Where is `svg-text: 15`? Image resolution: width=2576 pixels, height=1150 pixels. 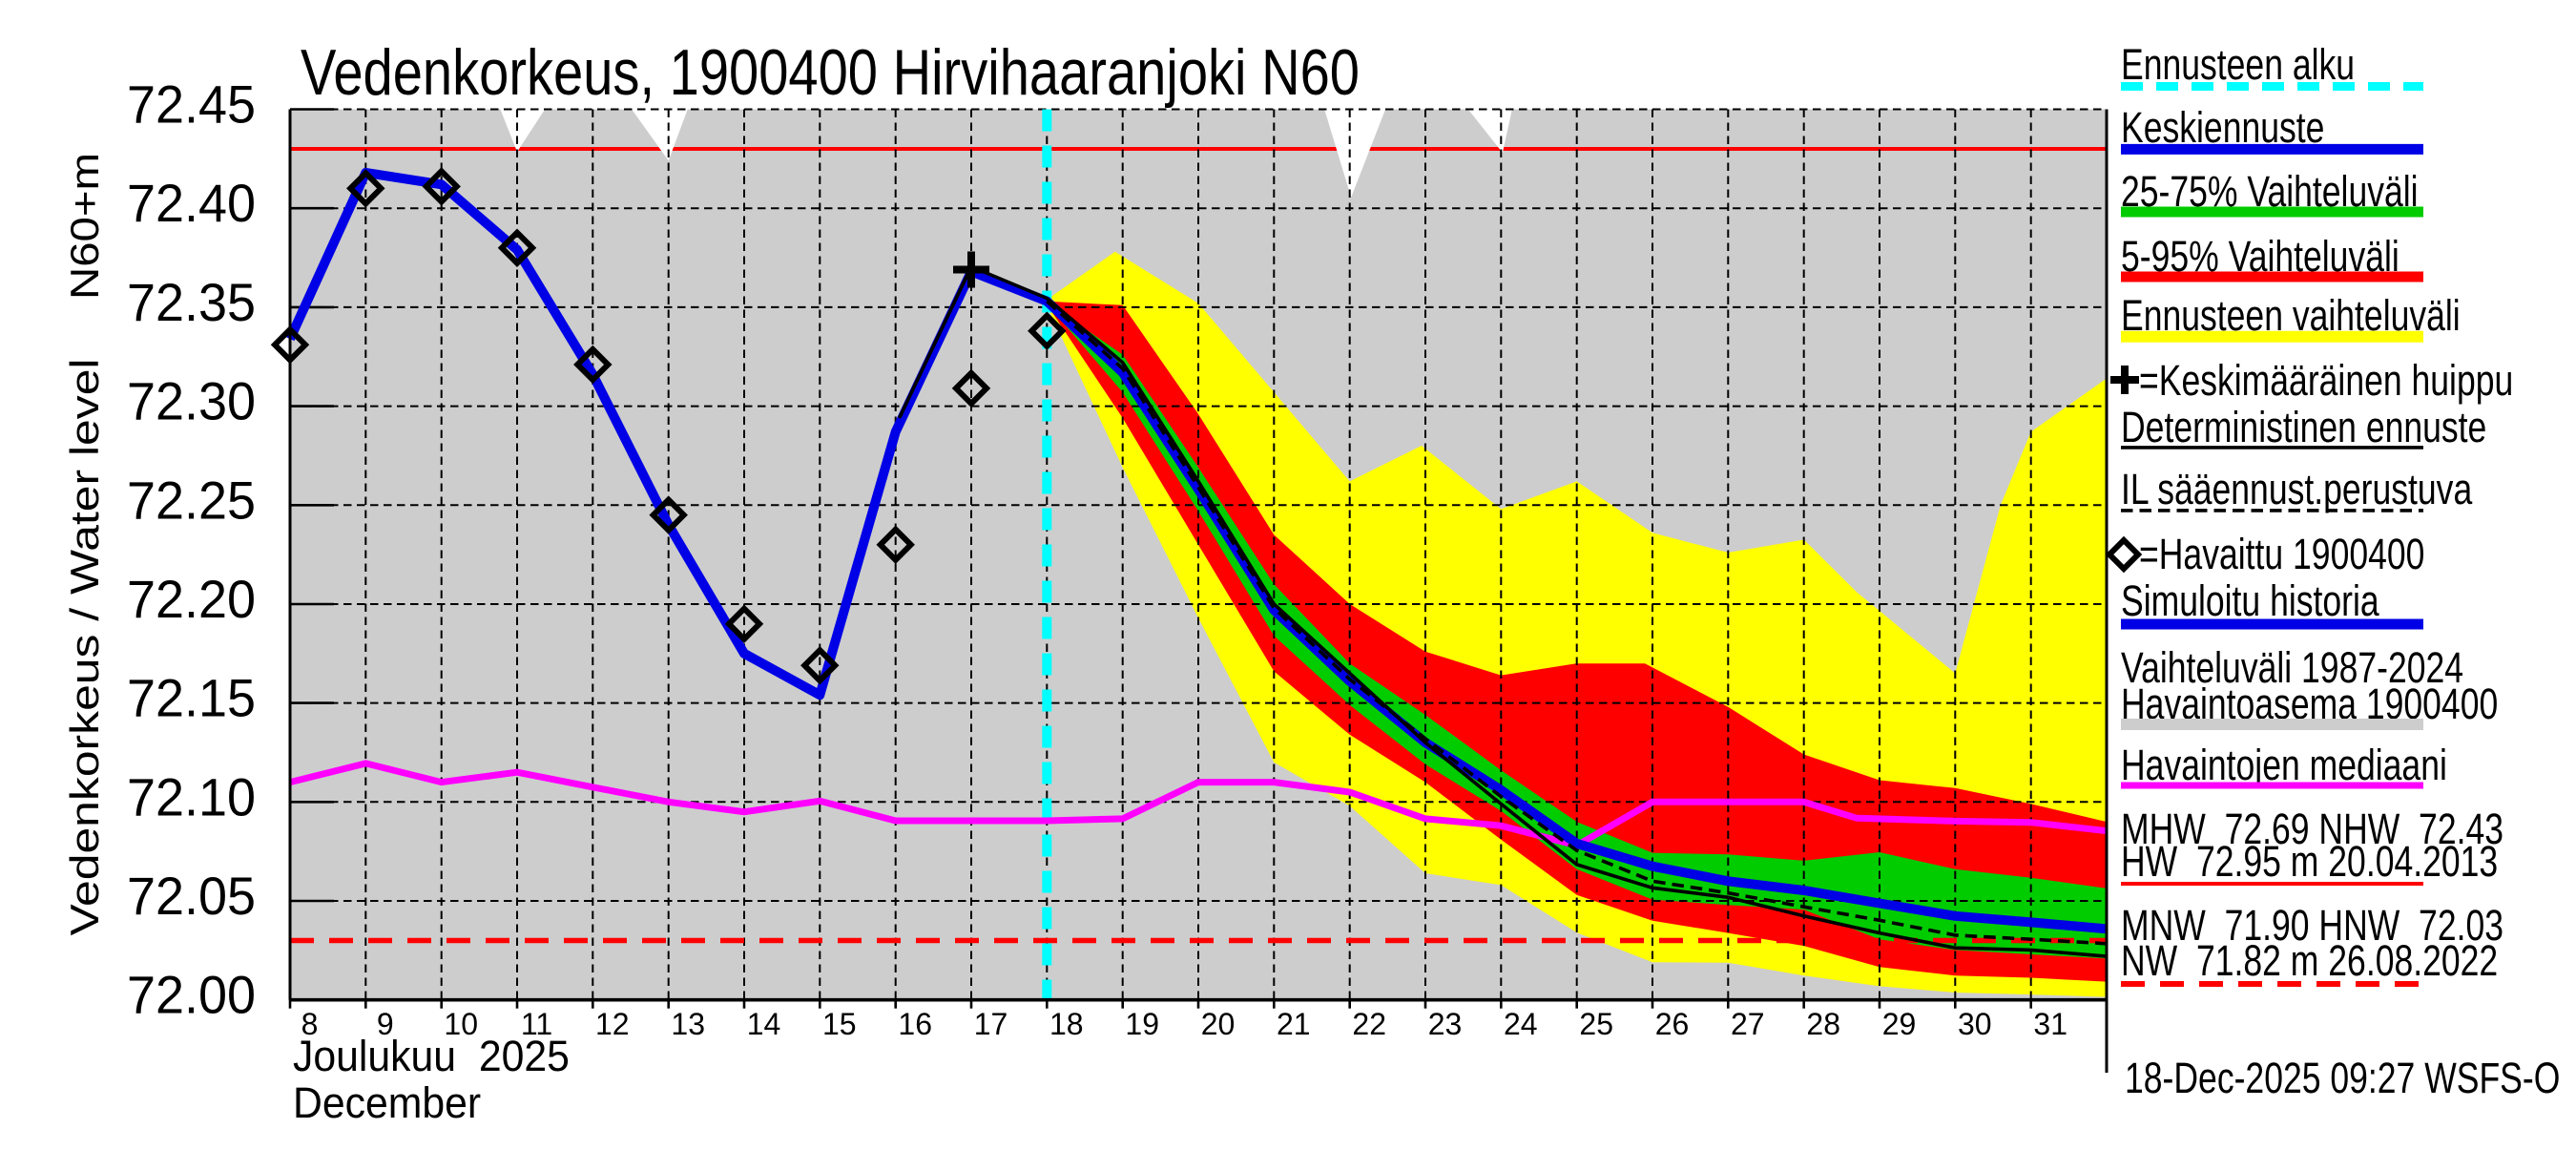 svg-text: 15 is located at coordinates (839, 1024).